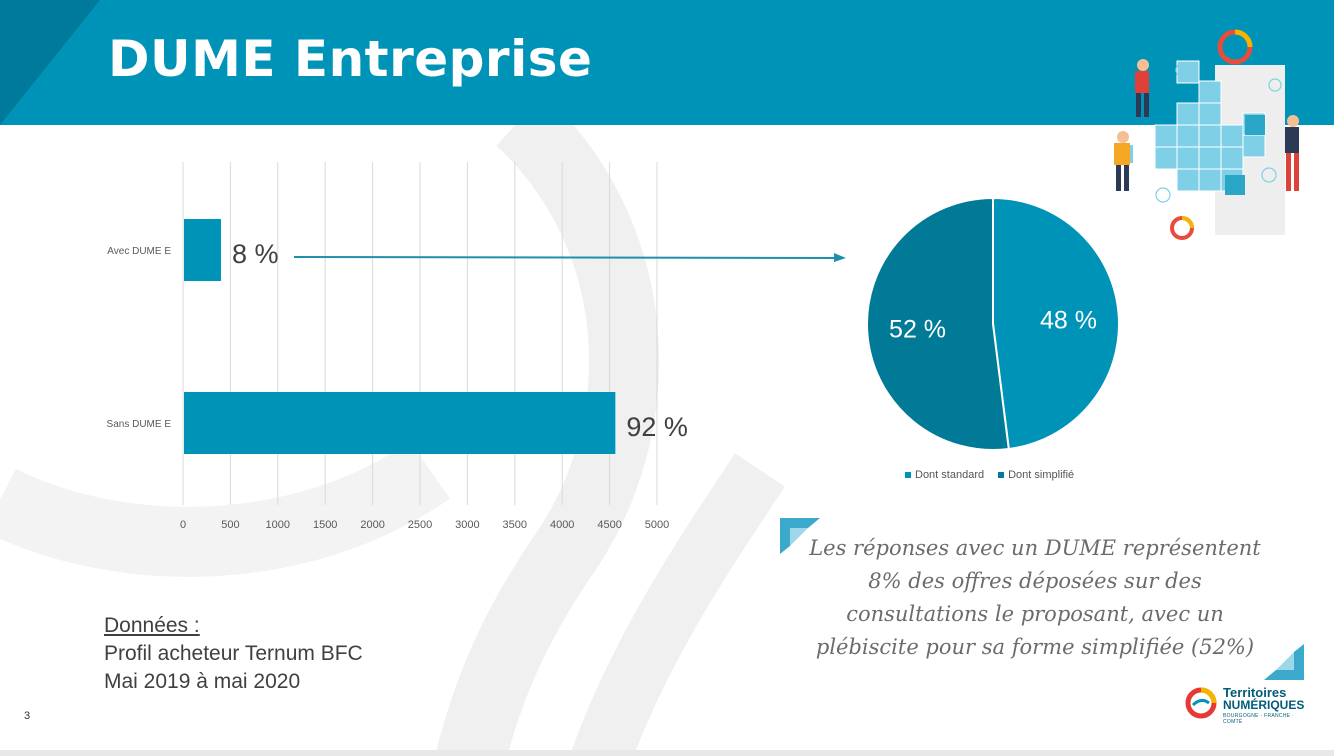 The image size is (1334, 756). I want to click on x-tick-label: 4000, so click(562, 525).